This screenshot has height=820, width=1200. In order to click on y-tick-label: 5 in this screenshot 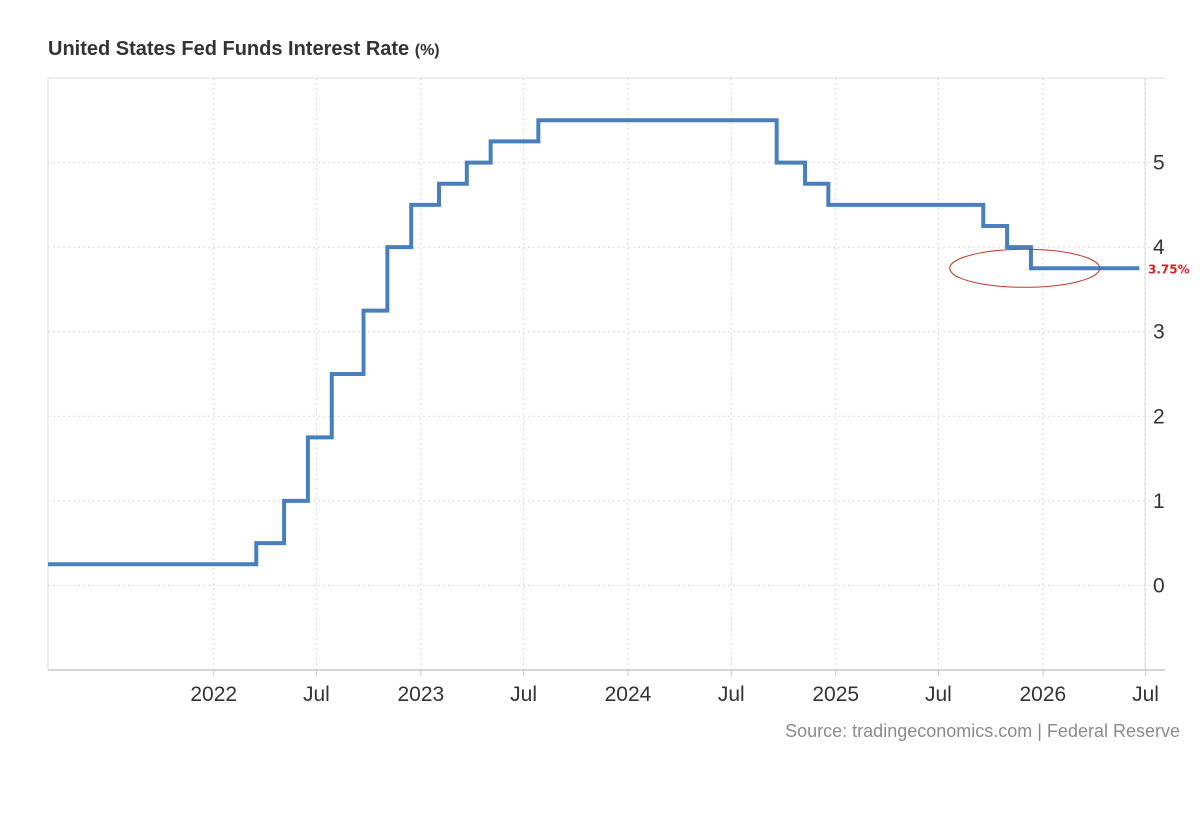, I will do `click(1159, 163)`.